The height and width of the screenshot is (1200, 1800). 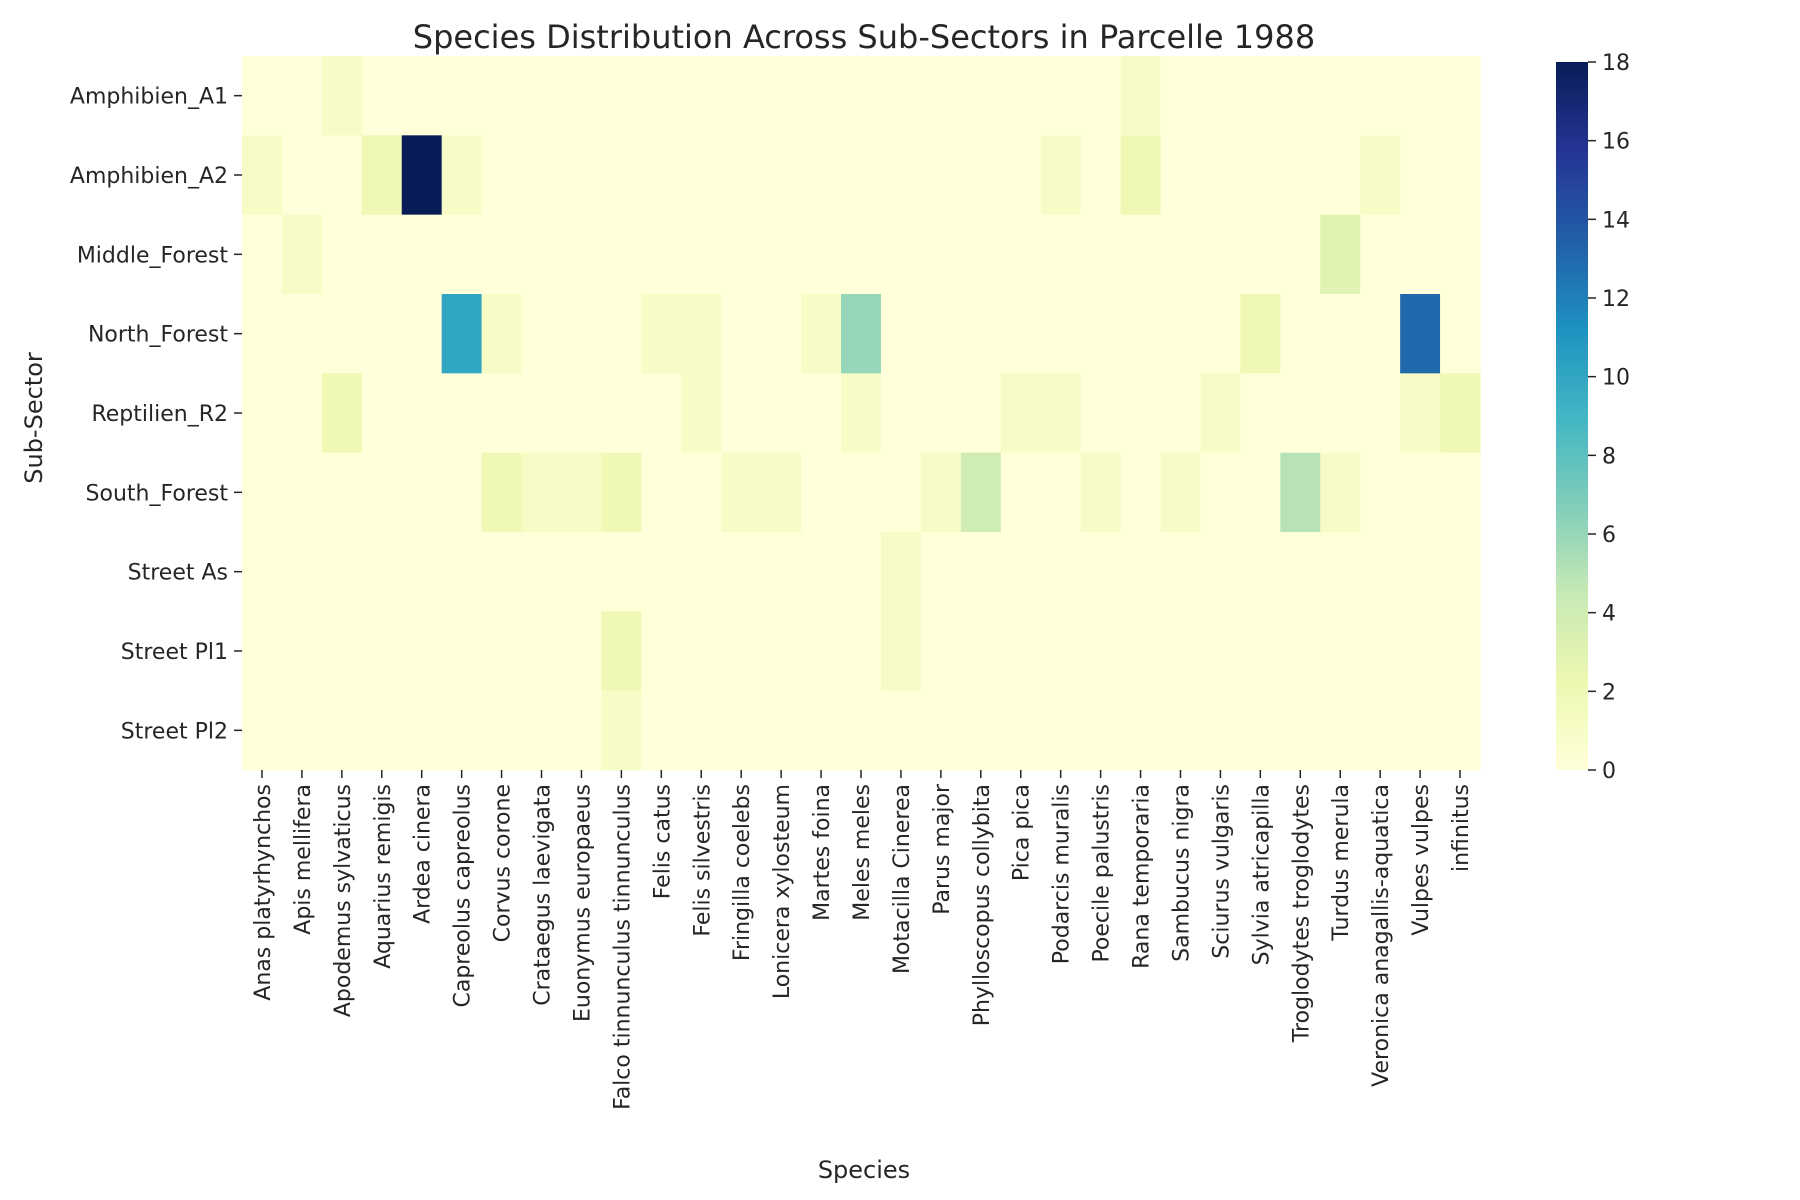 I want to click on colorbar-tick-label: 0, so click(x=1609, y=771).